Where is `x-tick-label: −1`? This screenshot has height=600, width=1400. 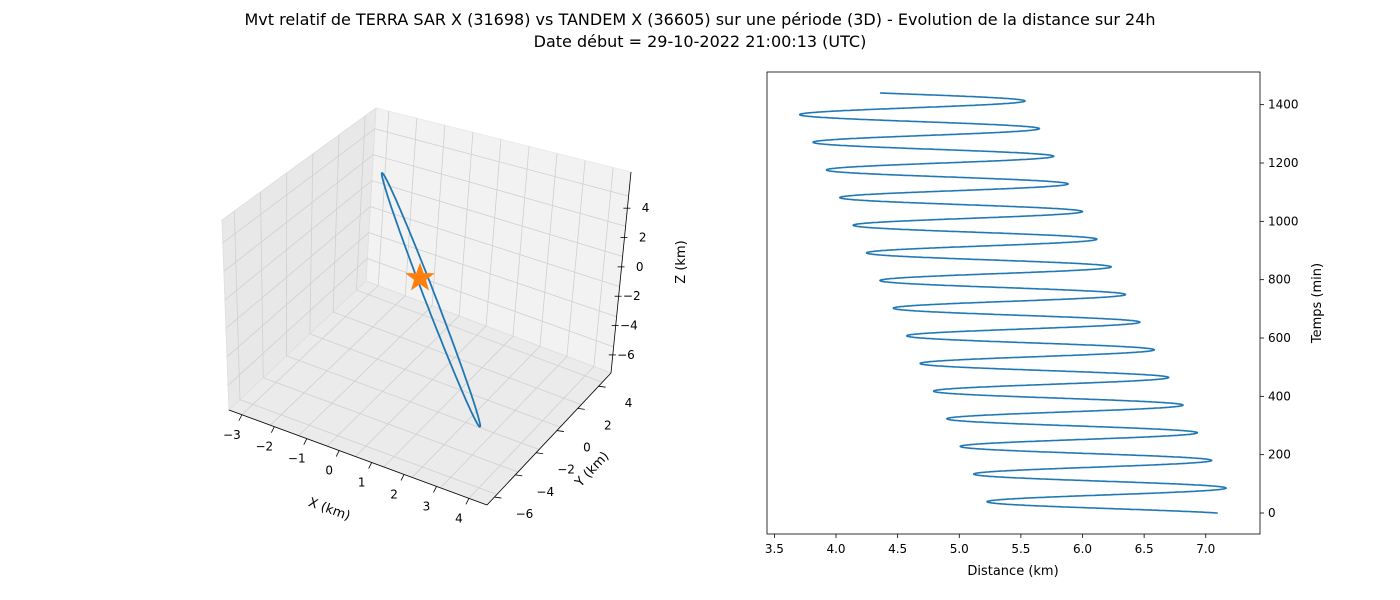 x-tick-label: −1 is located at coordinates (297, 459).